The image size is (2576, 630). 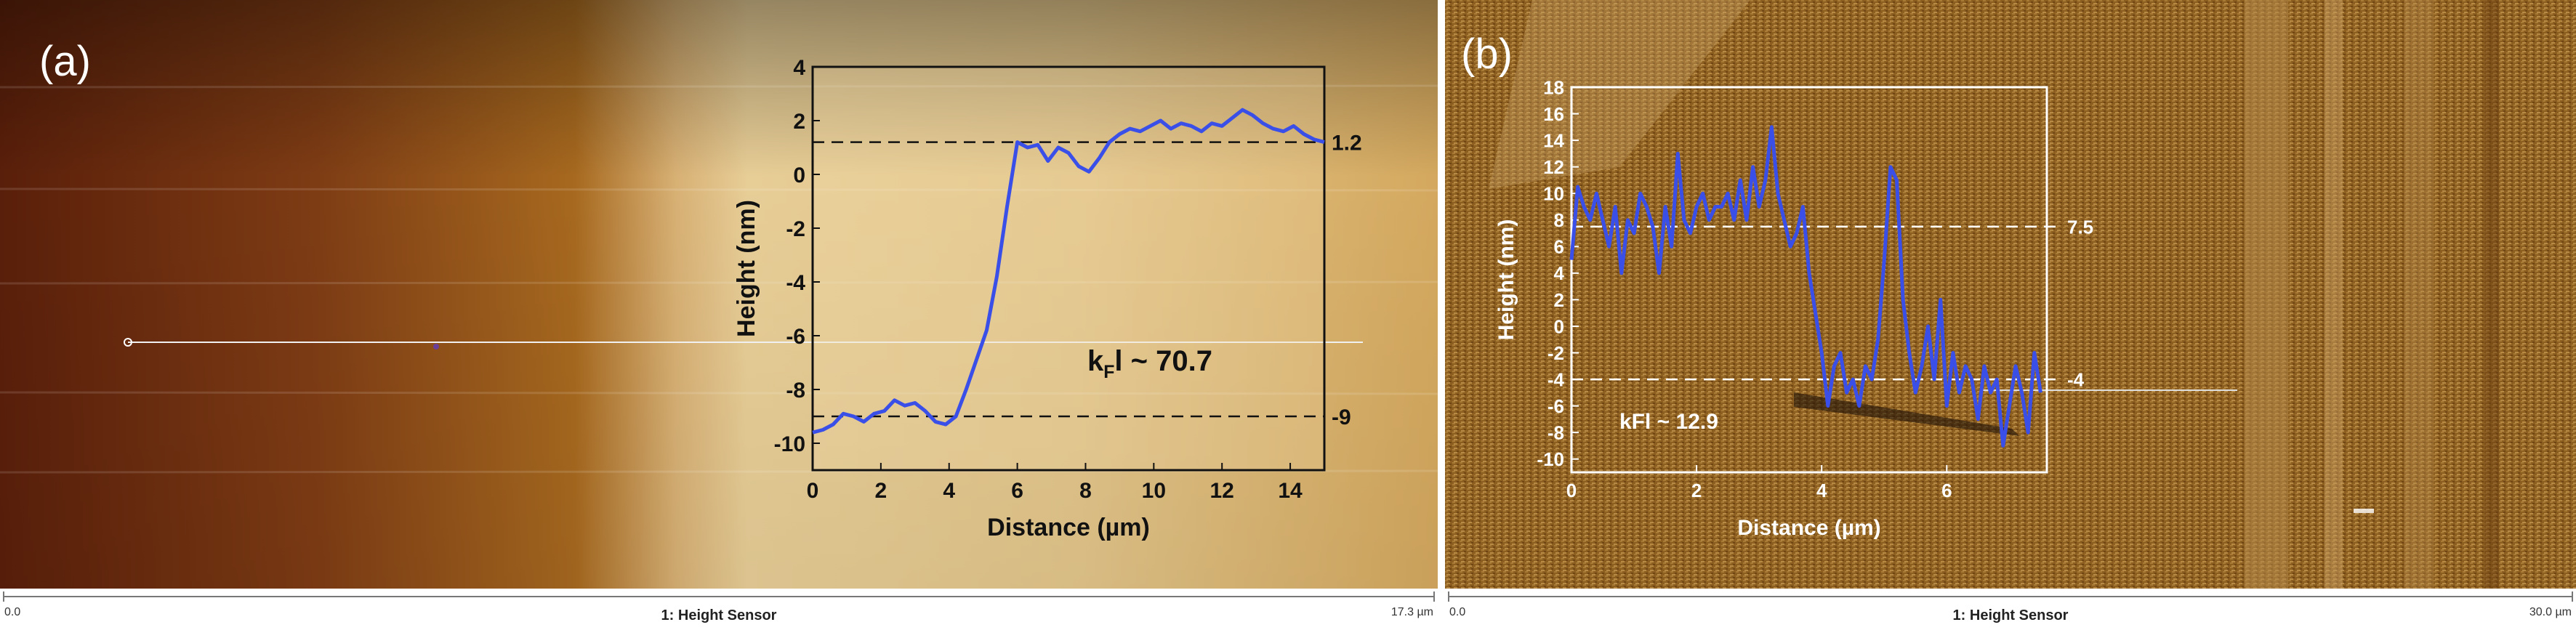 I want to click on y-tick-label: 18, so click(x=1553, y=87).